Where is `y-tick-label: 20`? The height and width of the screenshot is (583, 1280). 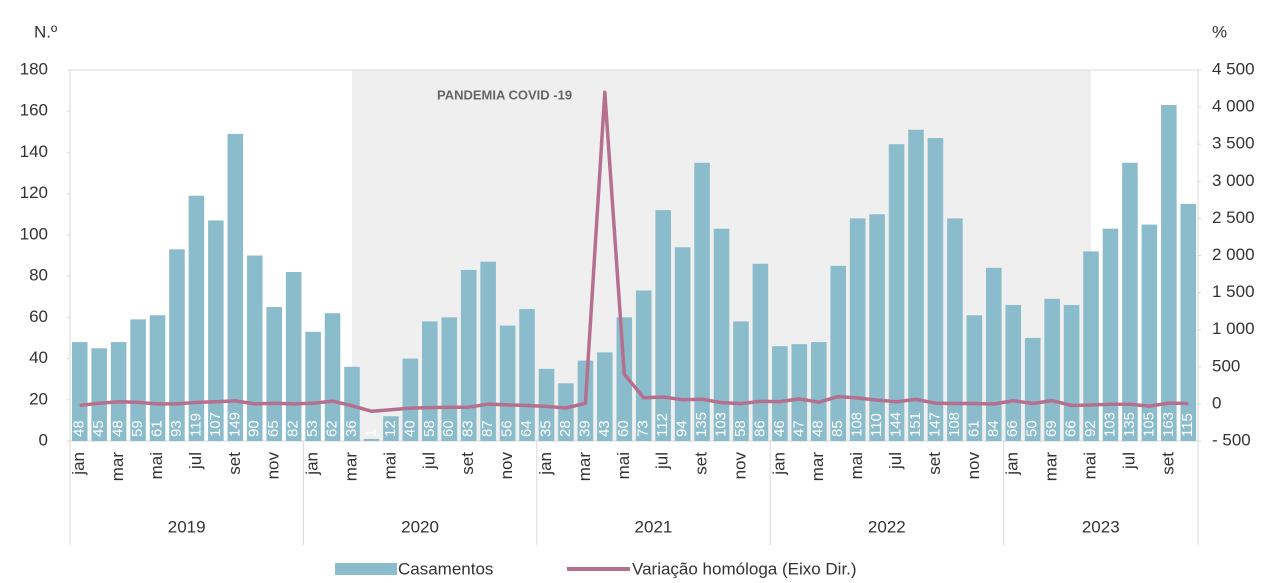
y-tick-label: 20 is located at coordinates (38, 398).